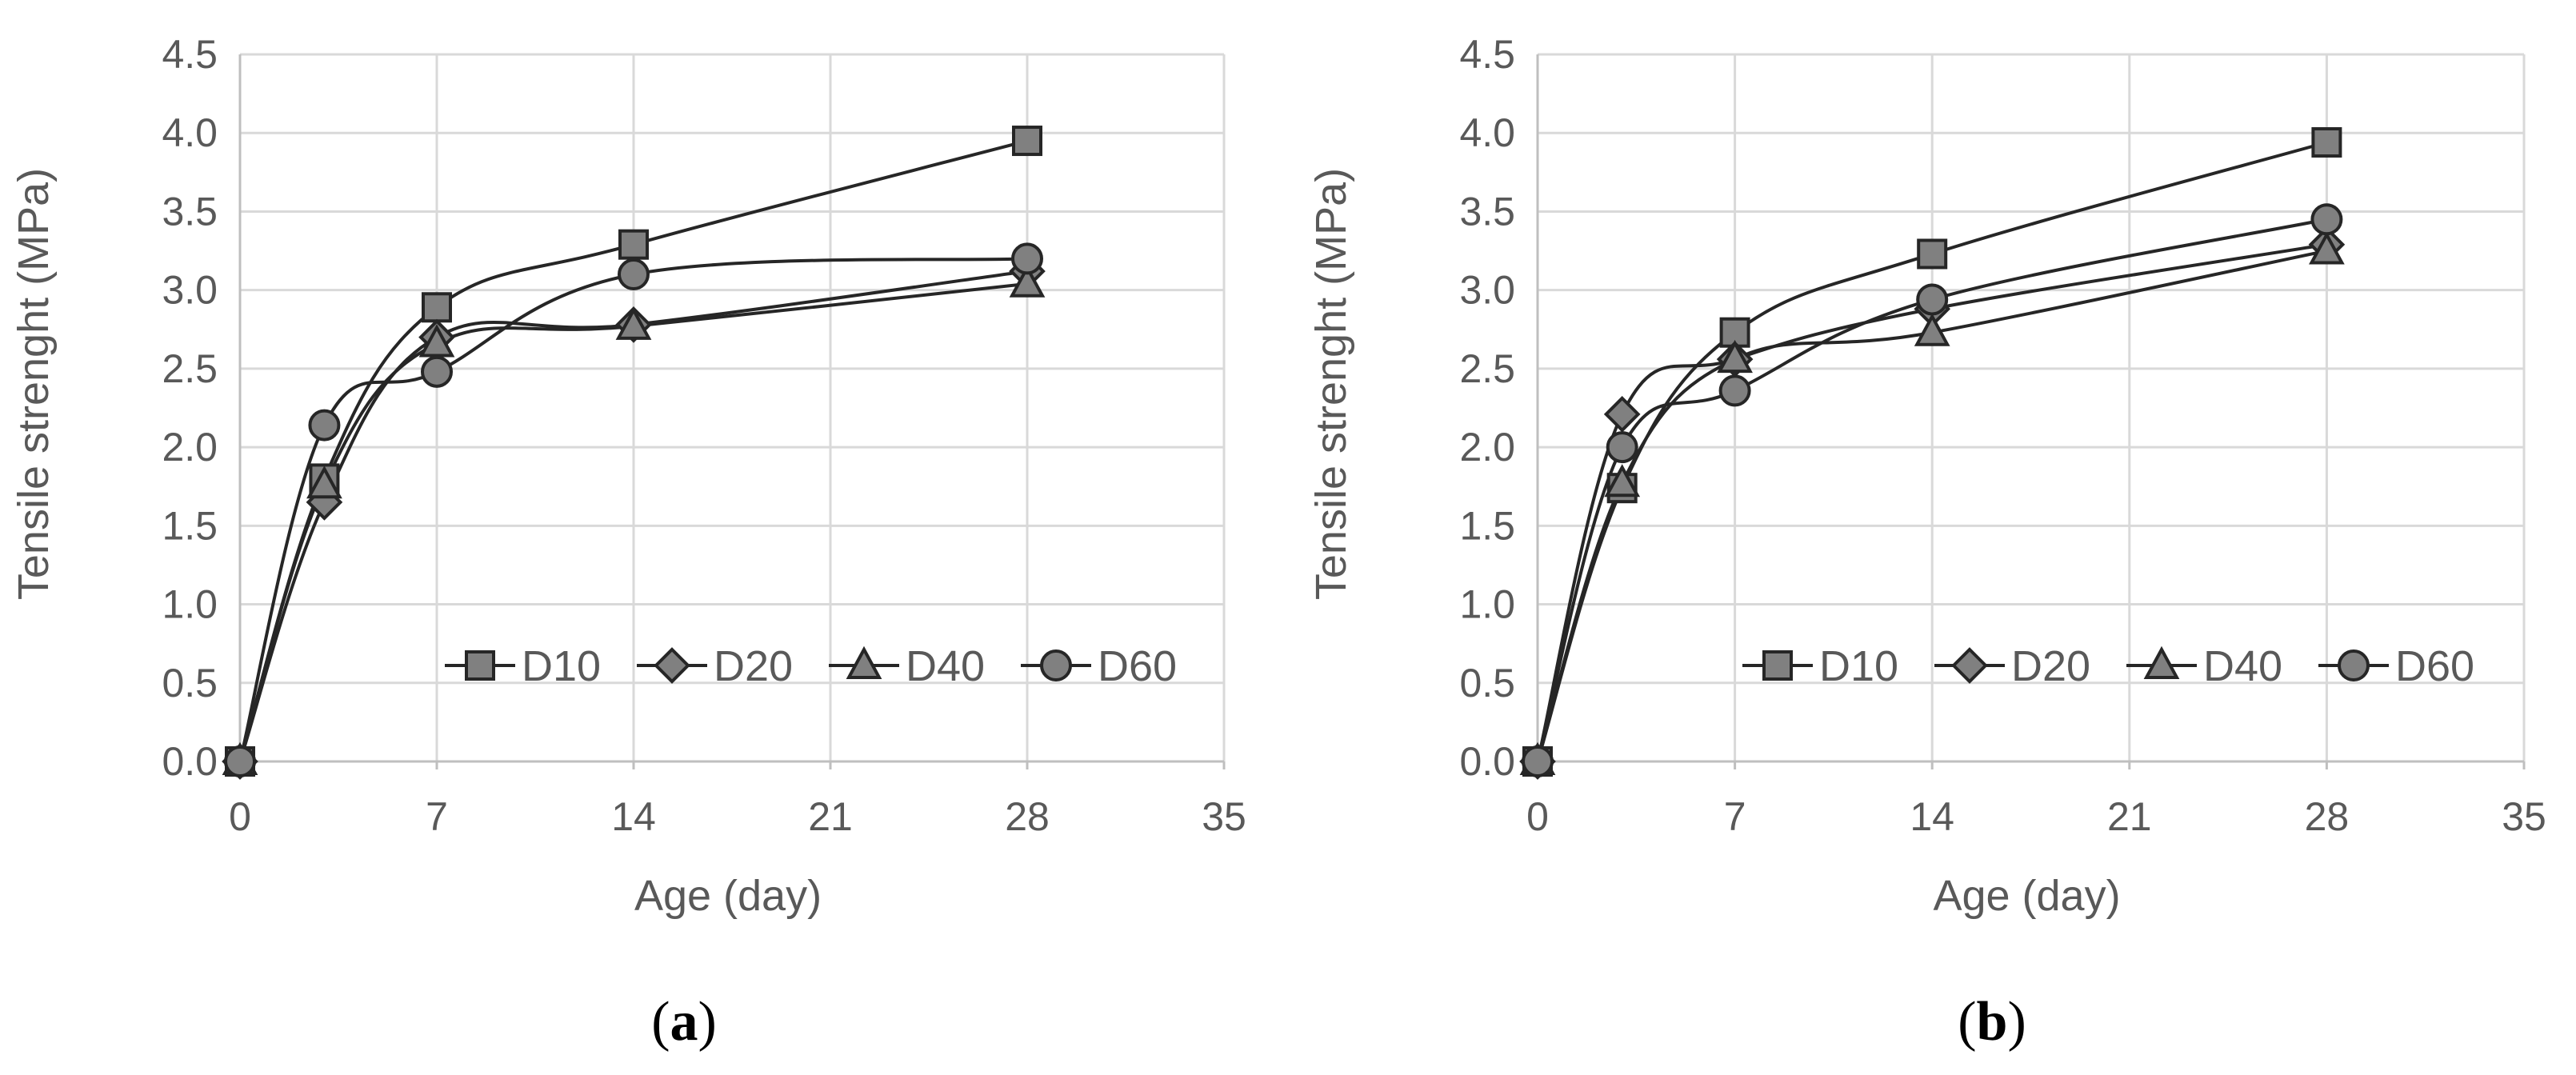  What do you see at coordinates (1622, 414) in the screenshot?
I see `data-point-d20` at bounding box center [1622, 414].